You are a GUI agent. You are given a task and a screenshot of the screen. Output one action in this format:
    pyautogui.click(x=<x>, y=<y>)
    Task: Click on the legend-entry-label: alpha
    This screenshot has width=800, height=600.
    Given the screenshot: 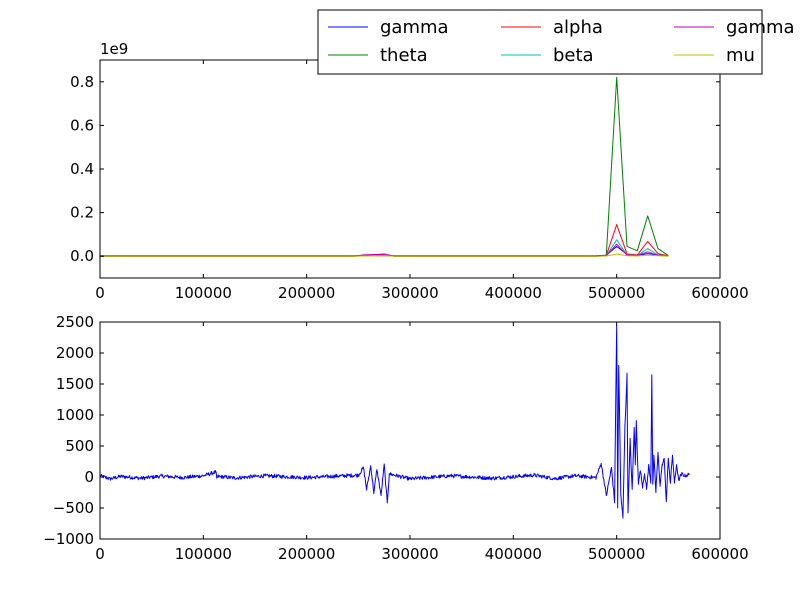 What is the action you would take?
    pyautogui.click(x=578, y=27)
    